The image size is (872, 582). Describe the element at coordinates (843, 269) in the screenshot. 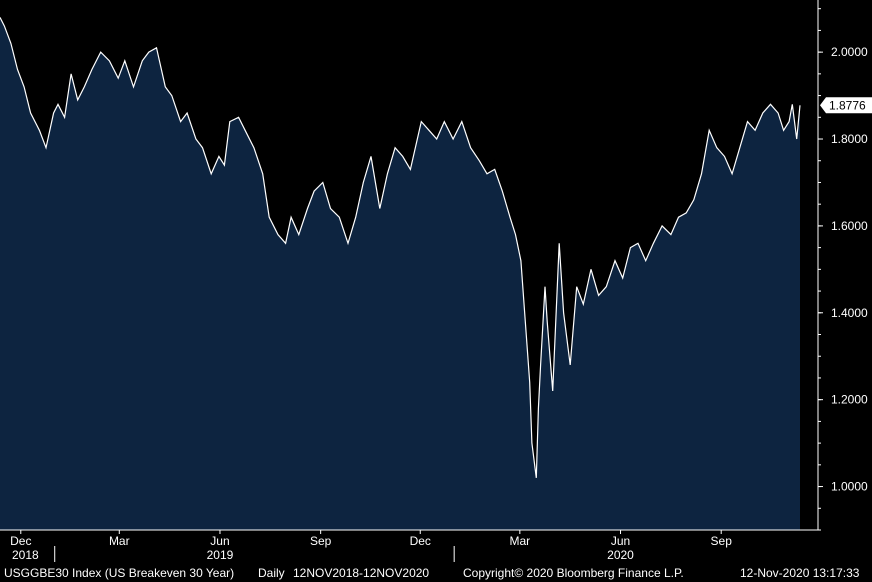

I see `y-axis-ticks: 1.0000 1.2000 1.4000 1.6000 1.8000 2.0000` at that location.